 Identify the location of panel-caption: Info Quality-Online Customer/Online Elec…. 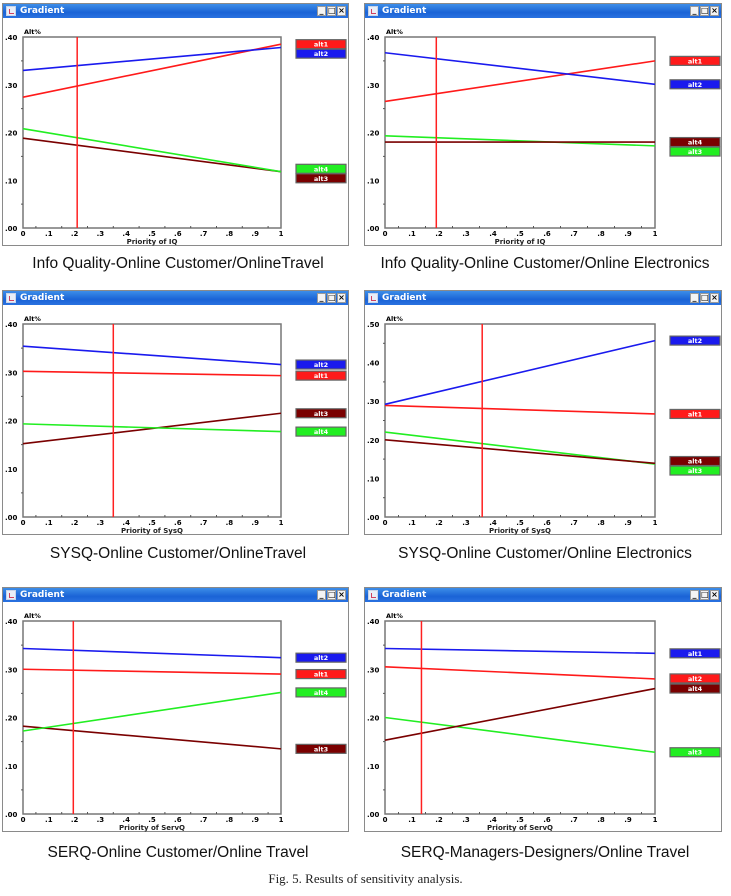
(545, 263).